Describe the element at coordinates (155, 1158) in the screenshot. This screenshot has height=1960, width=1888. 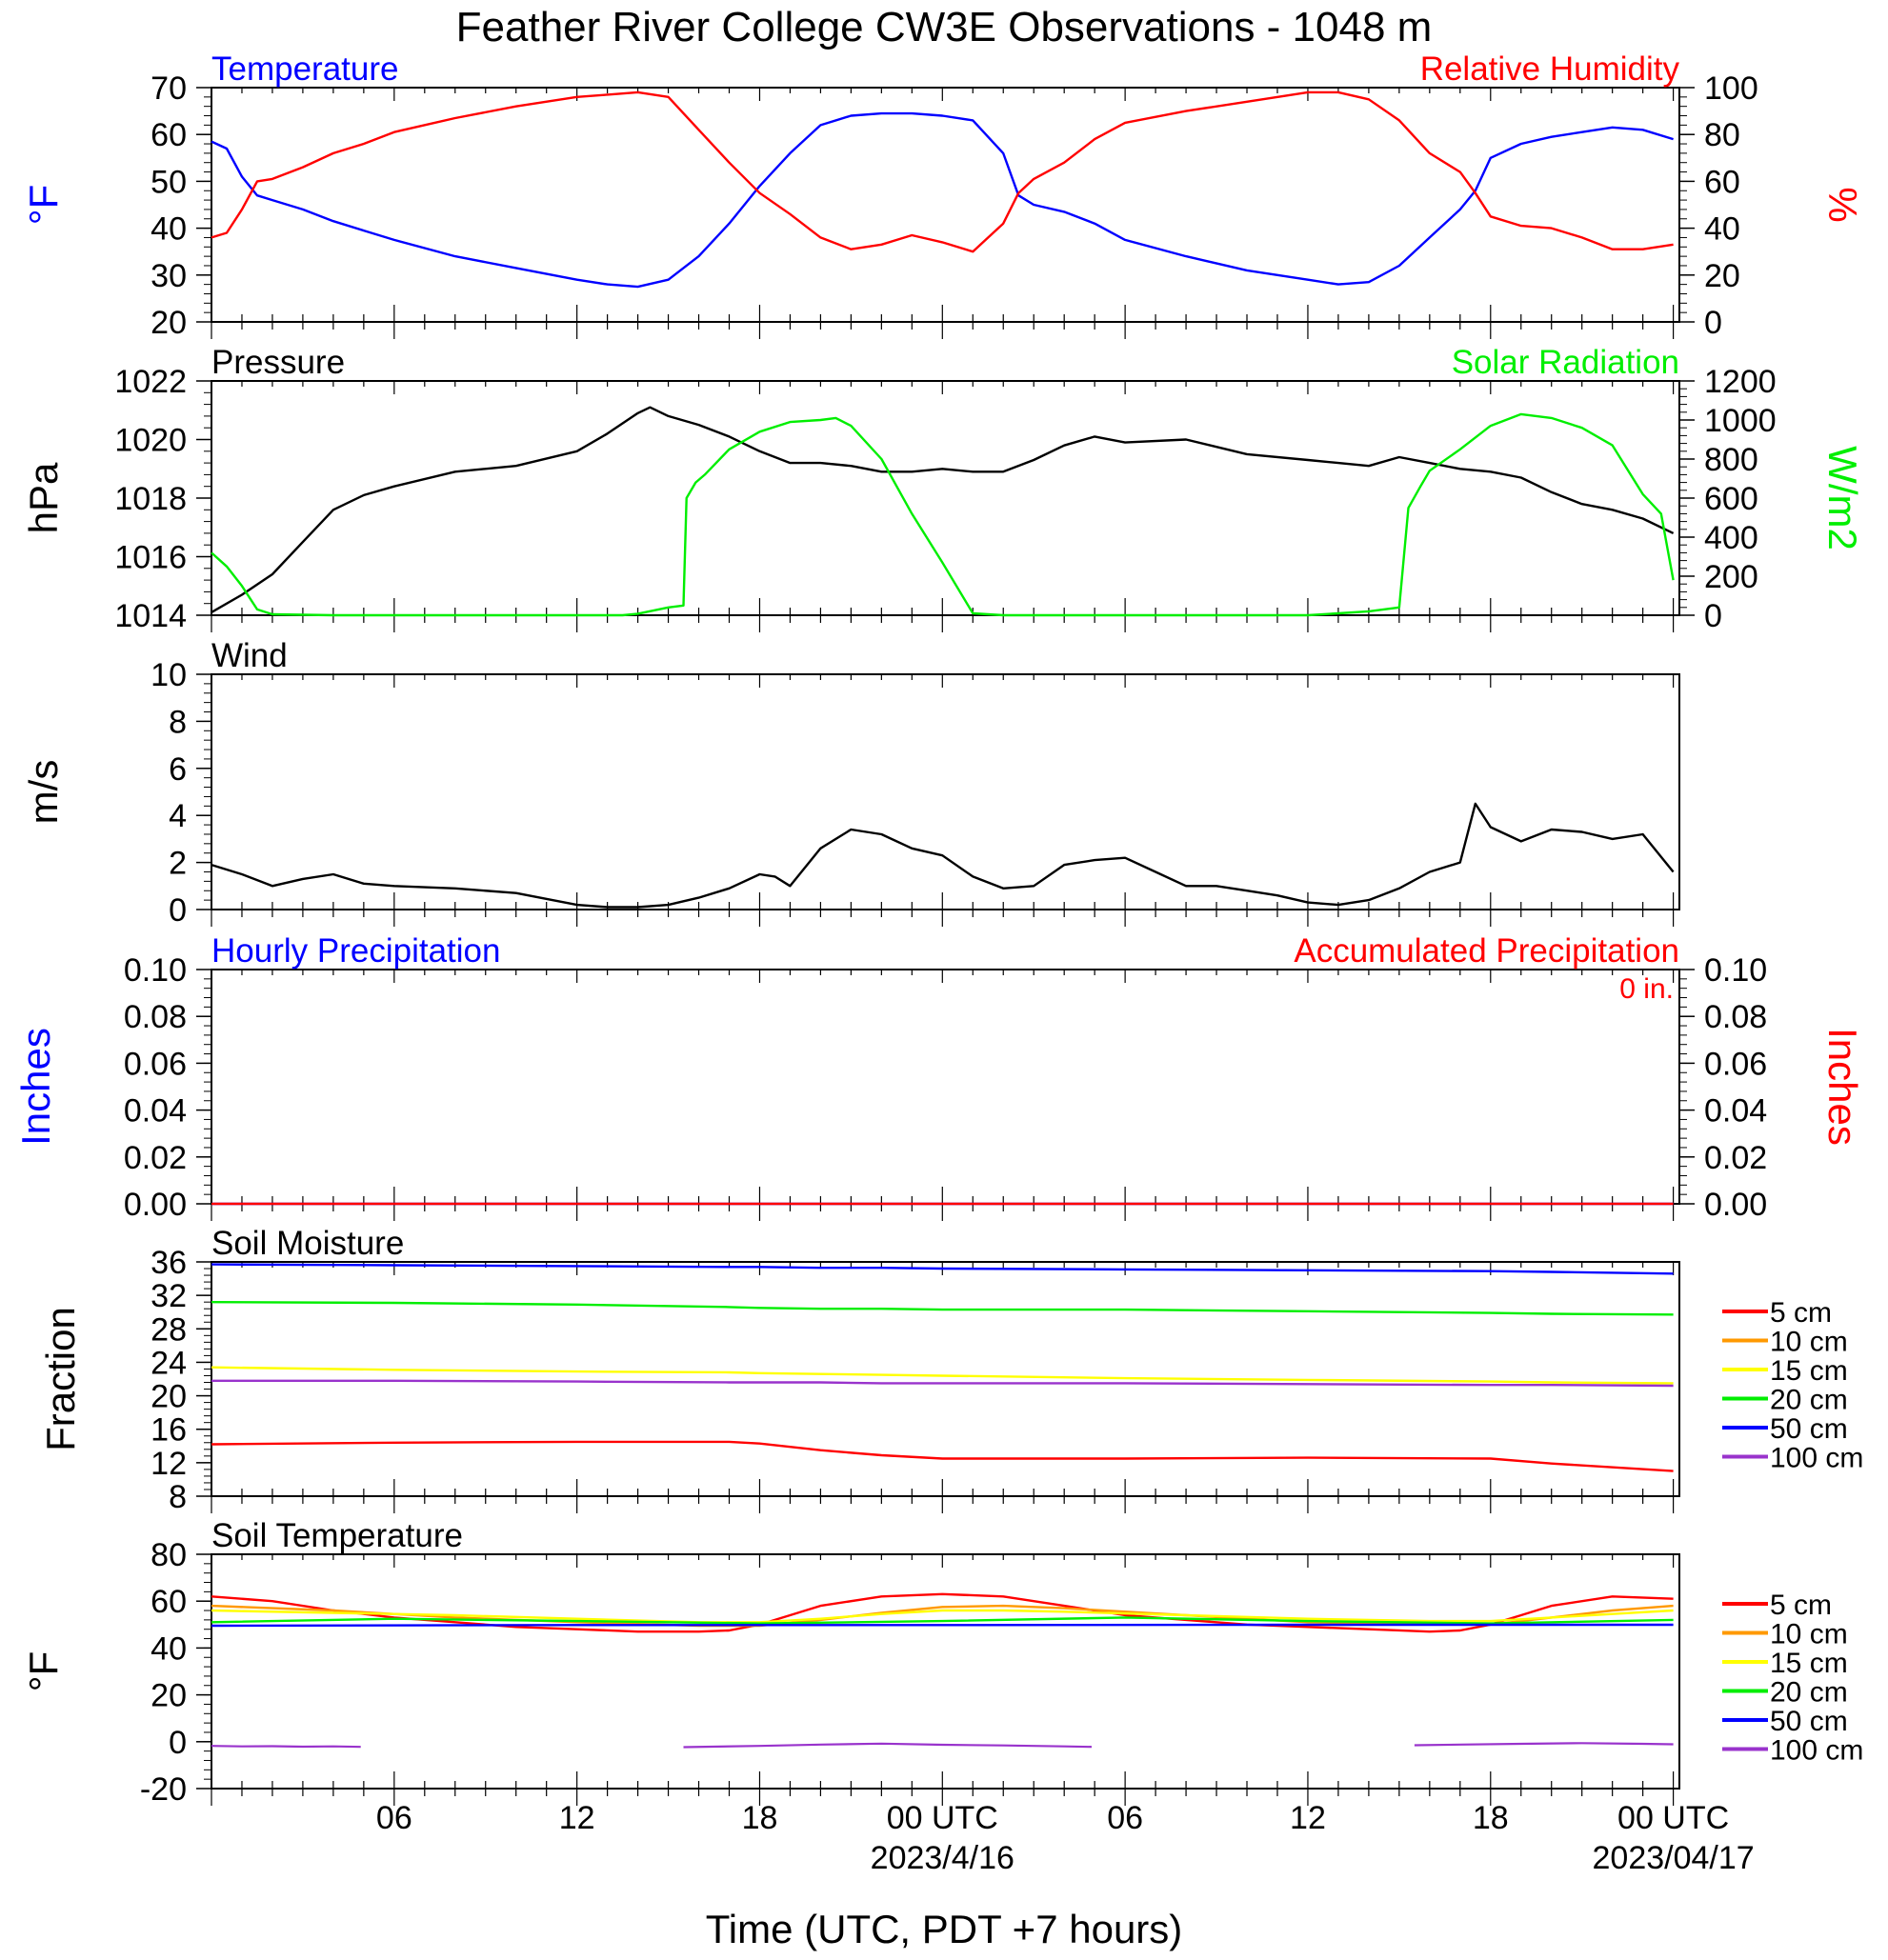
I see `y-tick-label: 0.02` at that location.